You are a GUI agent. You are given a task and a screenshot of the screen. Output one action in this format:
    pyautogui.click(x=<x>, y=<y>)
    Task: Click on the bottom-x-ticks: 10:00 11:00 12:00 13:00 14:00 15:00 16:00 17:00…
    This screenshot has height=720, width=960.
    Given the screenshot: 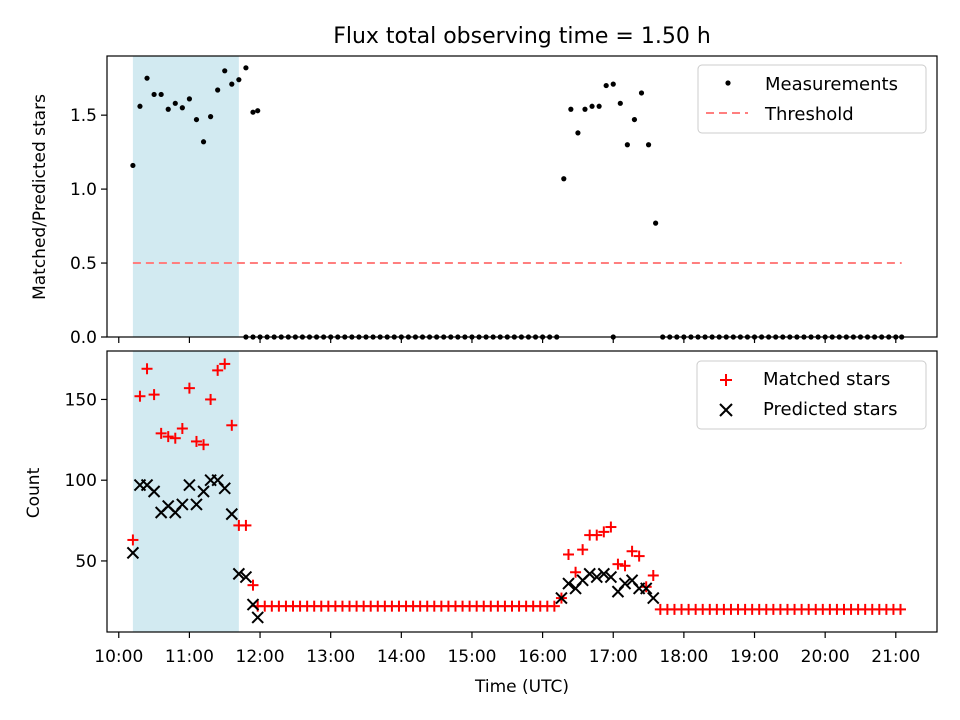 What is the action you would take?
    pyautogui.click(x=507, y=649)
    